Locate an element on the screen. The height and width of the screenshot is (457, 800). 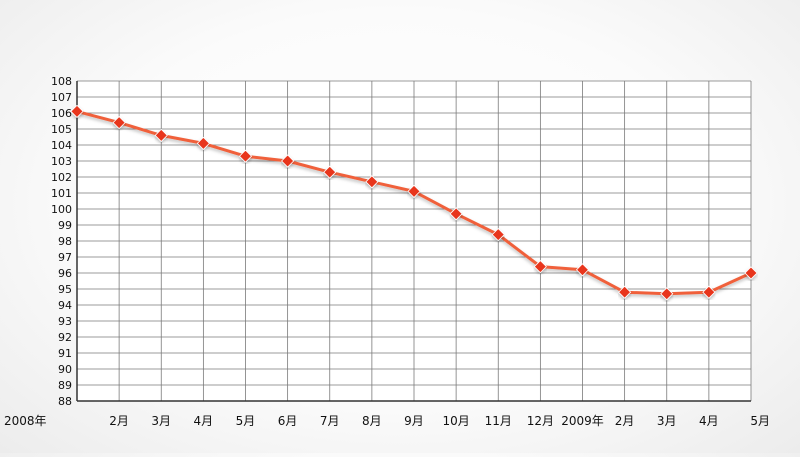
x-tick-label: 2009年 is located at coordinates (582, 421).